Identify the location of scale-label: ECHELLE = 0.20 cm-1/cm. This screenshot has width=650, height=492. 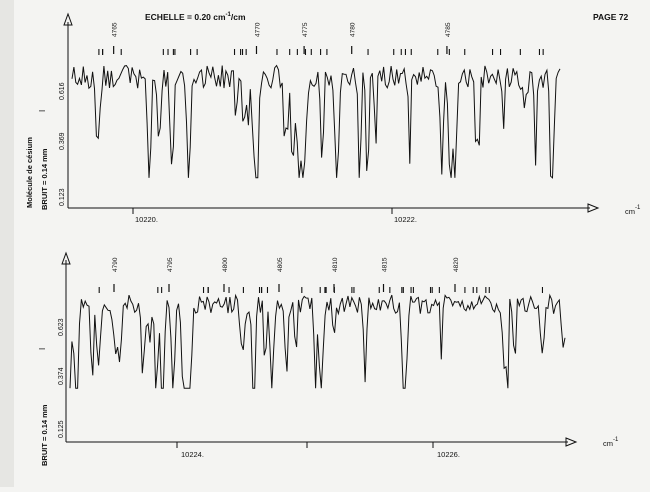
(195, 17).